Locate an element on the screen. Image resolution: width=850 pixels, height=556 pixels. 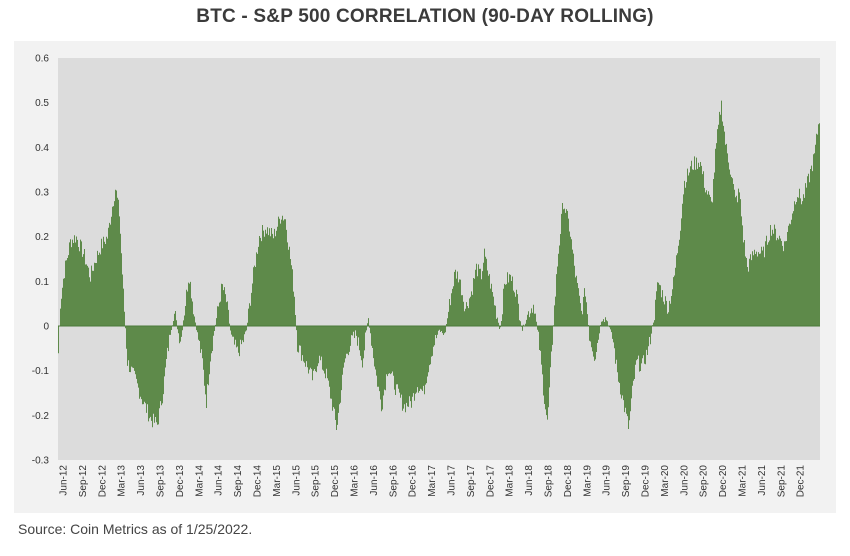
x-tick-label: Sep-12 is located at coordinates (83, 481).